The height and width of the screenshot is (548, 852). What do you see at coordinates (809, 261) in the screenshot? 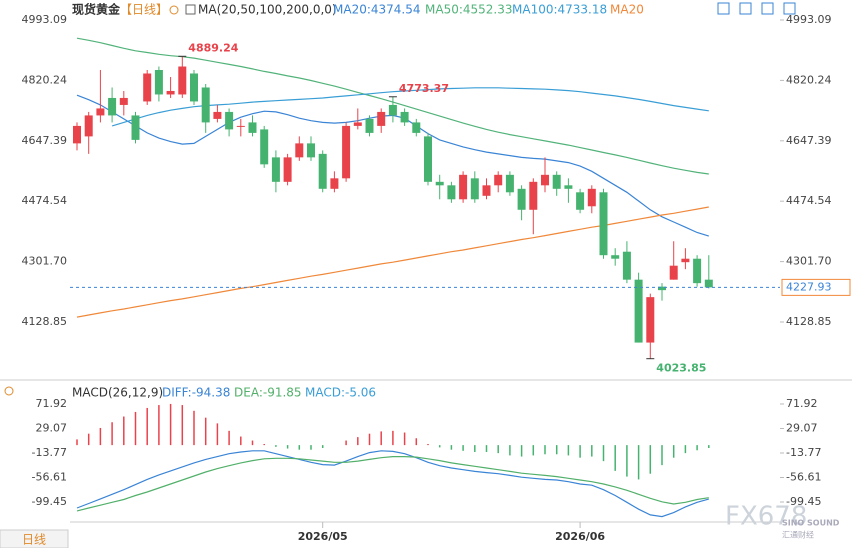
I see `y-tick-label-right: 4301.70` at bounding box center [809, 261].